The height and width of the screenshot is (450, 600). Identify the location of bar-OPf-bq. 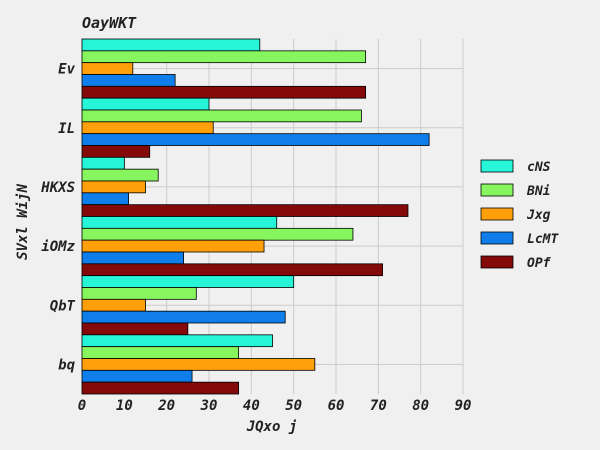
(160, 388).